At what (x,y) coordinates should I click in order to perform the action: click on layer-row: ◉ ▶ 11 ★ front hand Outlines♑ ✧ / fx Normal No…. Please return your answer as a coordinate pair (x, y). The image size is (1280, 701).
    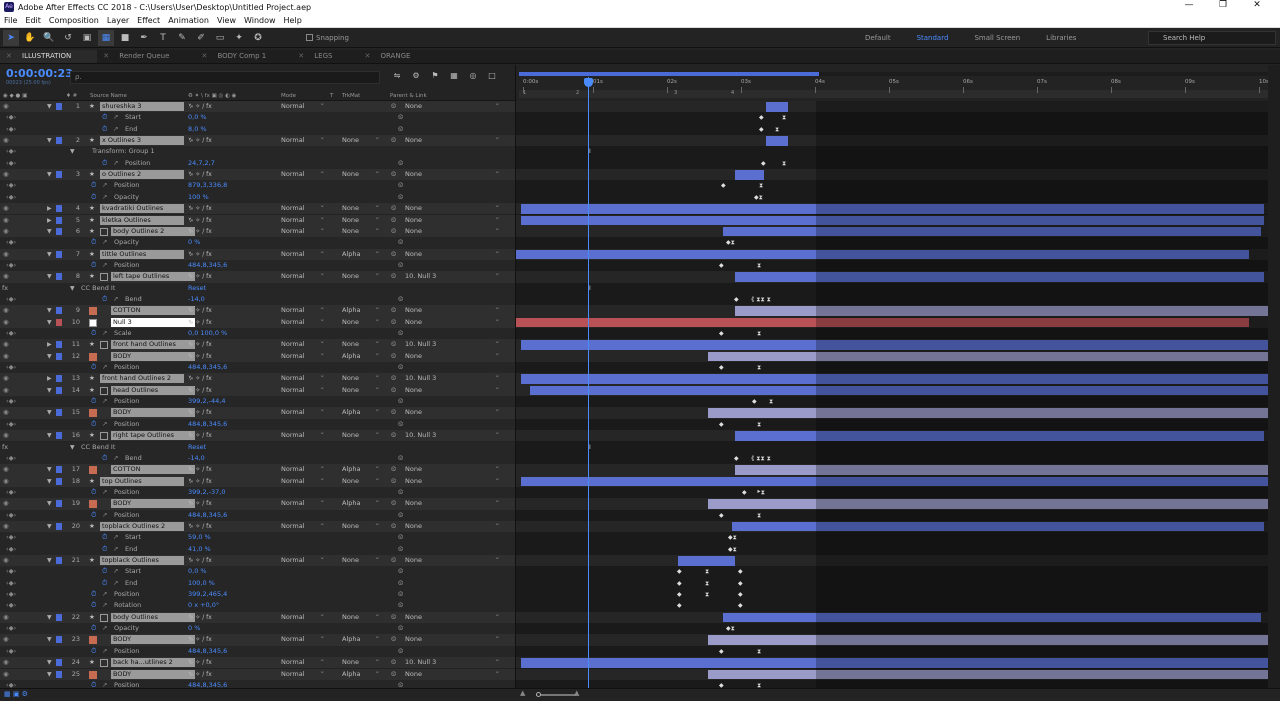
    Looking at the image, I should click on (257, 343).